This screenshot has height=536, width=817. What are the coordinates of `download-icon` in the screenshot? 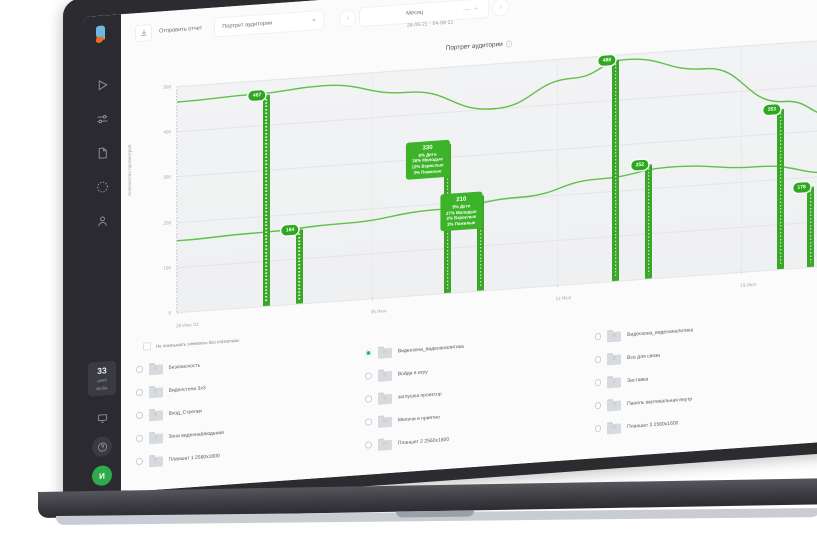 It's located at (143, 32).